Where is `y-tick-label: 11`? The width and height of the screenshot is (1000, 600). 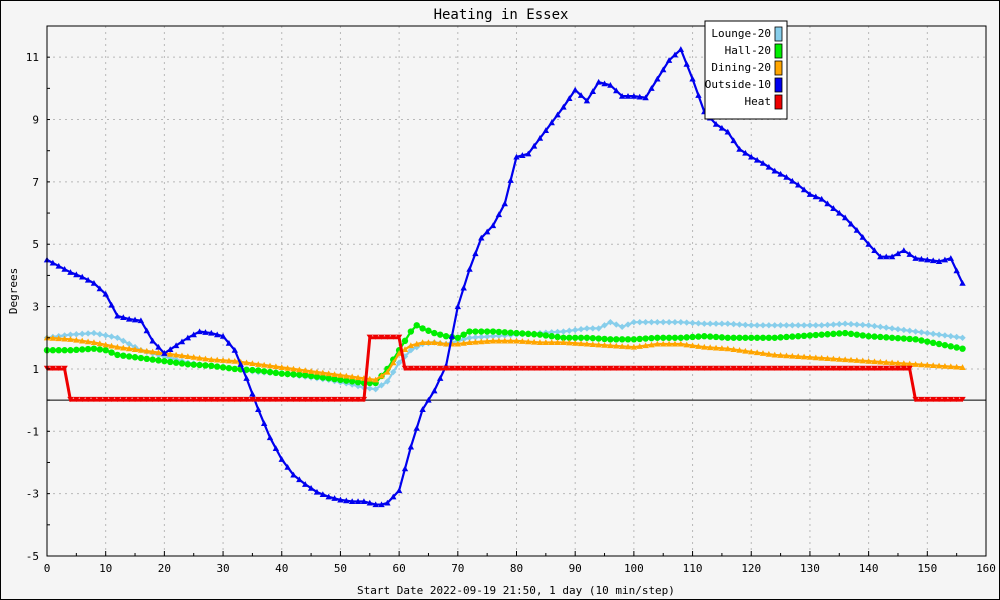
y-tick-label: 11 is located at coordinates (32, 57).